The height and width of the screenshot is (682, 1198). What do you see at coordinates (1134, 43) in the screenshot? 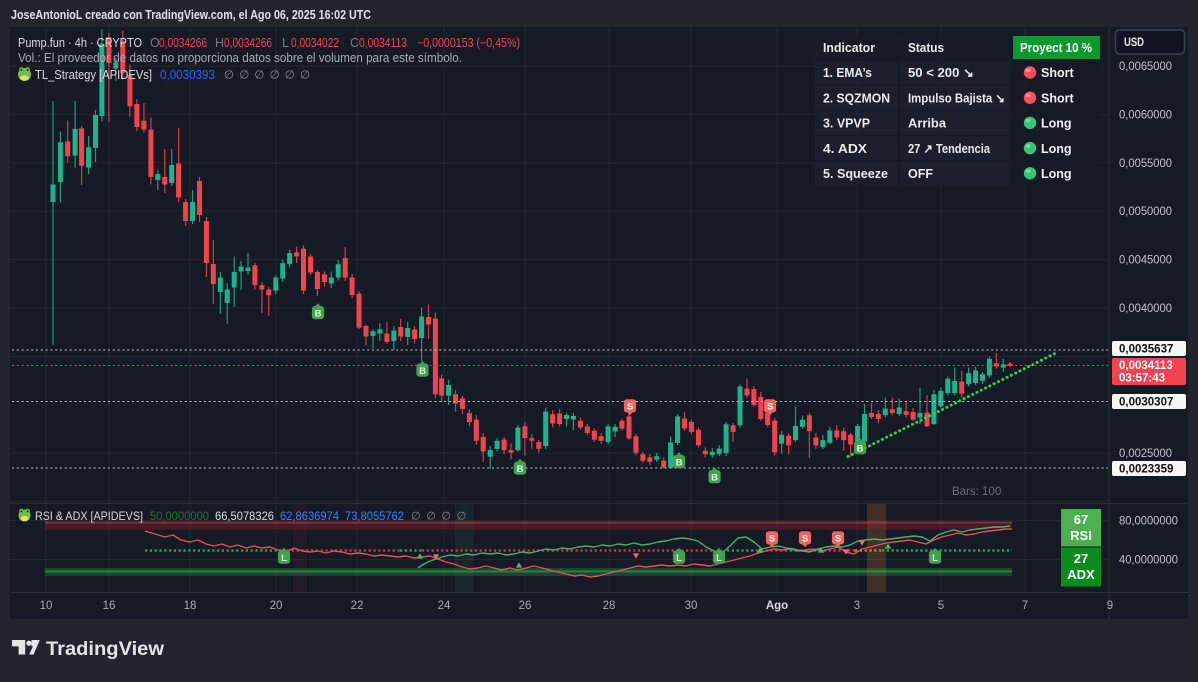
I see `svg-text: USD` at bounding box center [1134, 43].